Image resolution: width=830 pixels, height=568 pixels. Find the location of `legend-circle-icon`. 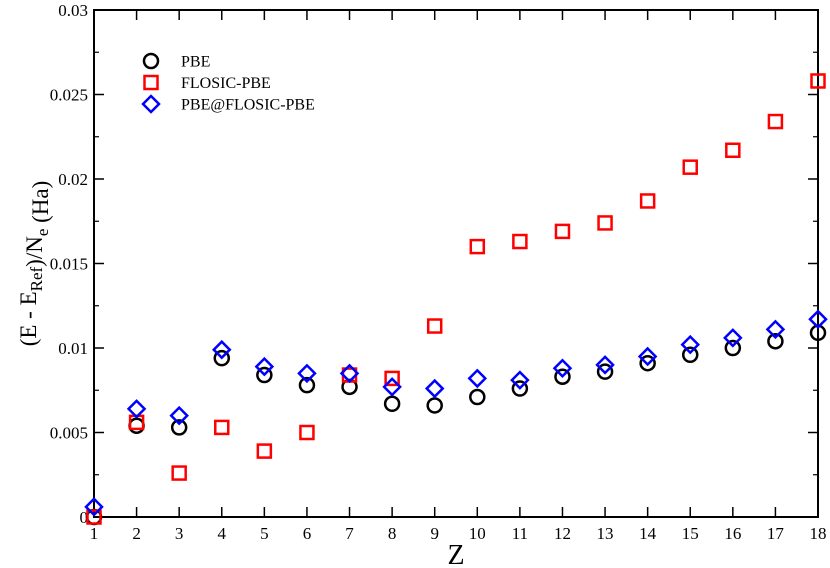

legend-circle-icon is located at coordinates (151, 61).